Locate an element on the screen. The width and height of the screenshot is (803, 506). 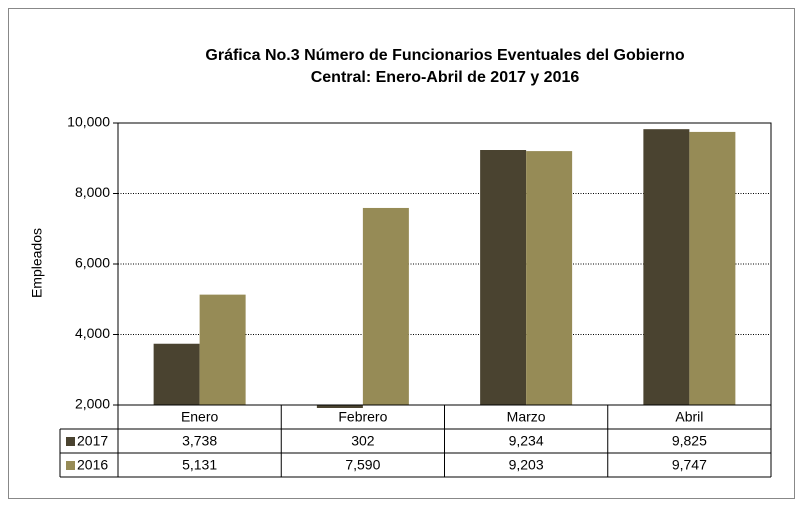
y-tick-label: 4,000 is located at coordinates (92, 333).